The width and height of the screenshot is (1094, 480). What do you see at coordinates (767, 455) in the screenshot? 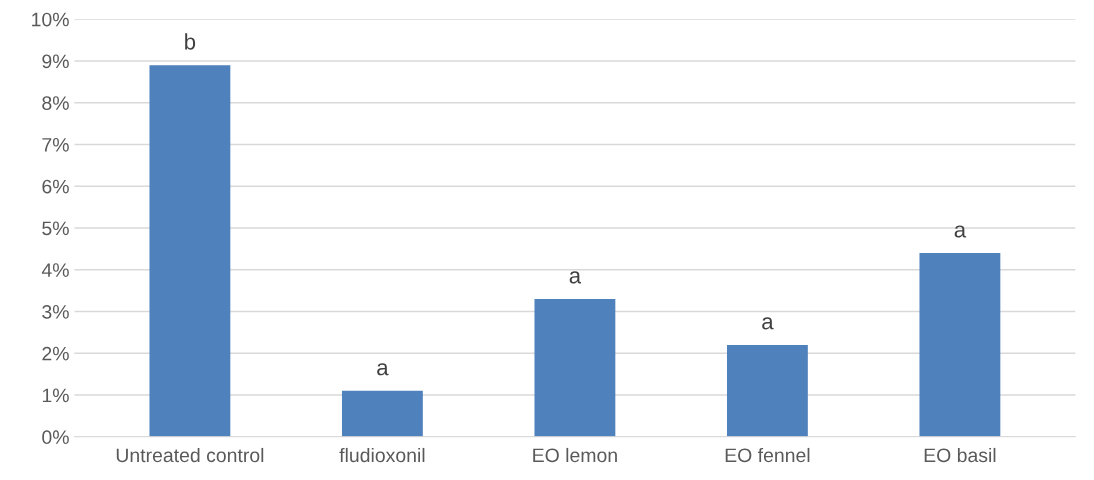
I see `x-tick-label: EO fennel` at bounding box center [767, 455].